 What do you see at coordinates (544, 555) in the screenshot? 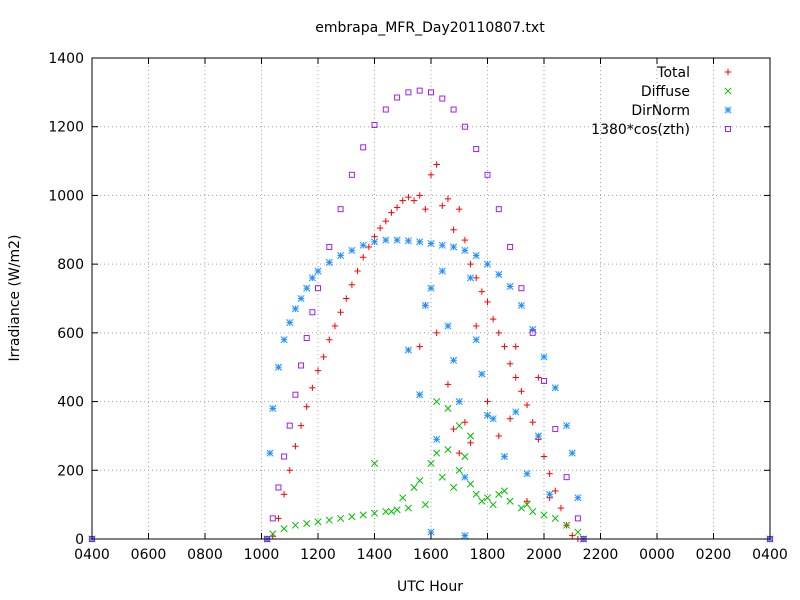
I see `x-tick-label: 2000` at bounding box center [544, 555].